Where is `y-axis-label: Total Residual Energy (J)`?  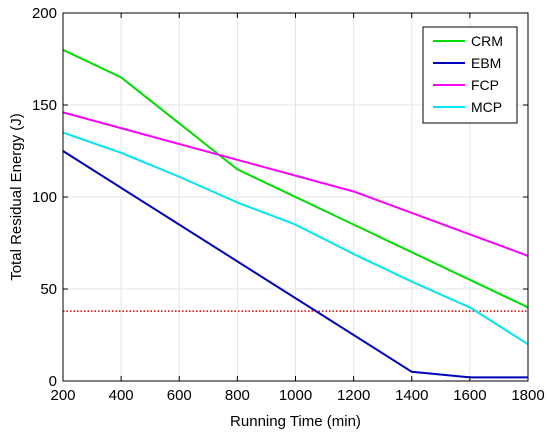
y-axis-label: Total Residual Energy (J) is located at coordinates (16, 197).